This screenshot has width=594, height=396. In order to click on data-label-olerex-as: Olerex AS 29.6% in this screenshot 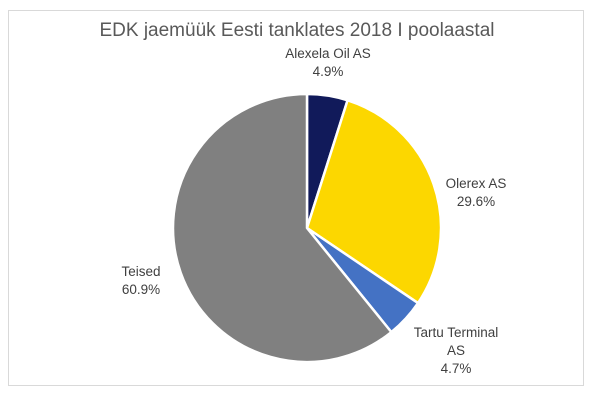, I will do `click(476, 192)`.